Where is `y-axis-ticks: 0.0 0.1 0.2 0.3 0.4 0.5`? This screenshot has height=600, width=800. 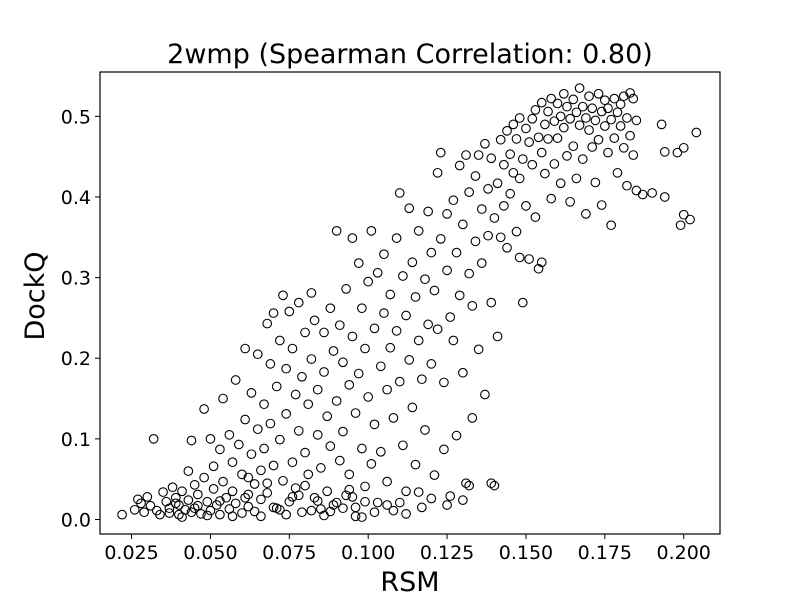
y-axis-ticks: 0.0 0.1 0.2 0.3 0.4 0.5 is located at coordinates (80, 318).